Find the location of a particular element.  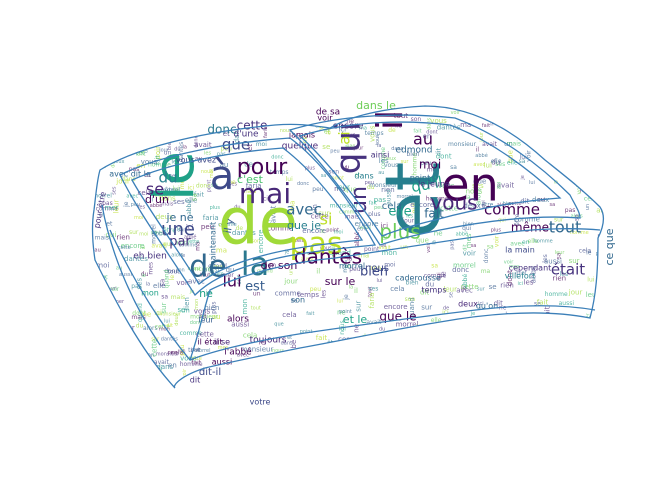

filler-word: cette is located at coordinates (205, 334).